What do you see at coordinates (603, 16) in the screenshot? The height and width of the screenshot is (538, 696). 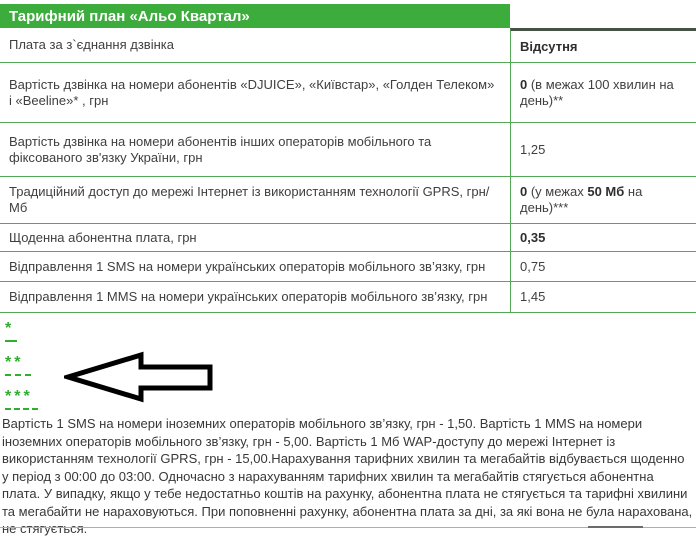 I see `header-spacer` at bounding box center [603, 16].